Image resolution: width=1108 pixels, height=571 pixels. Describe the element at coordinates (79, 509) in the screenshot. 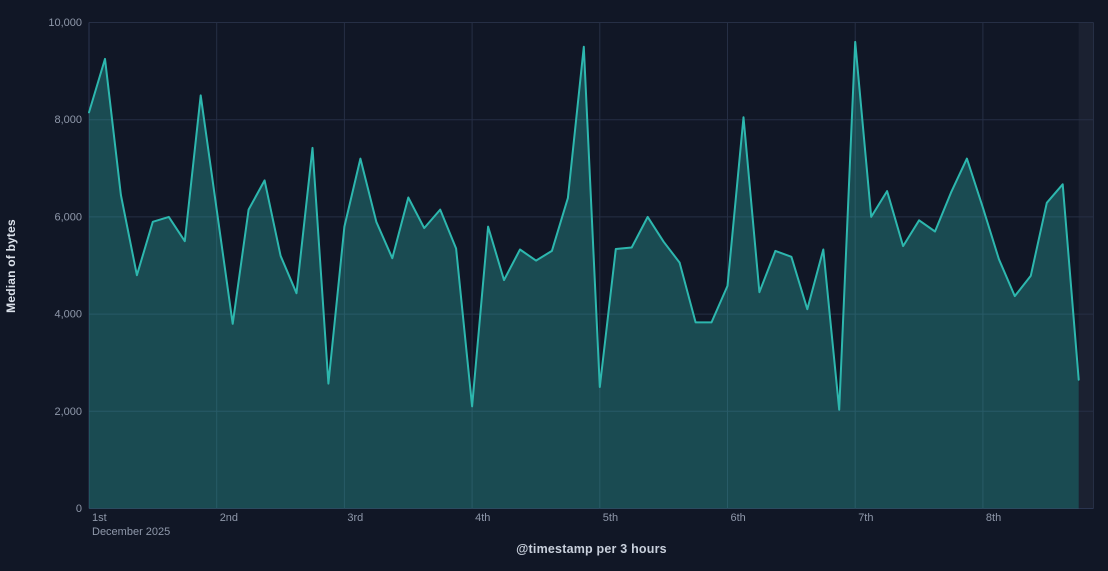

I see `y-axis-tick-label: 0` at that location.